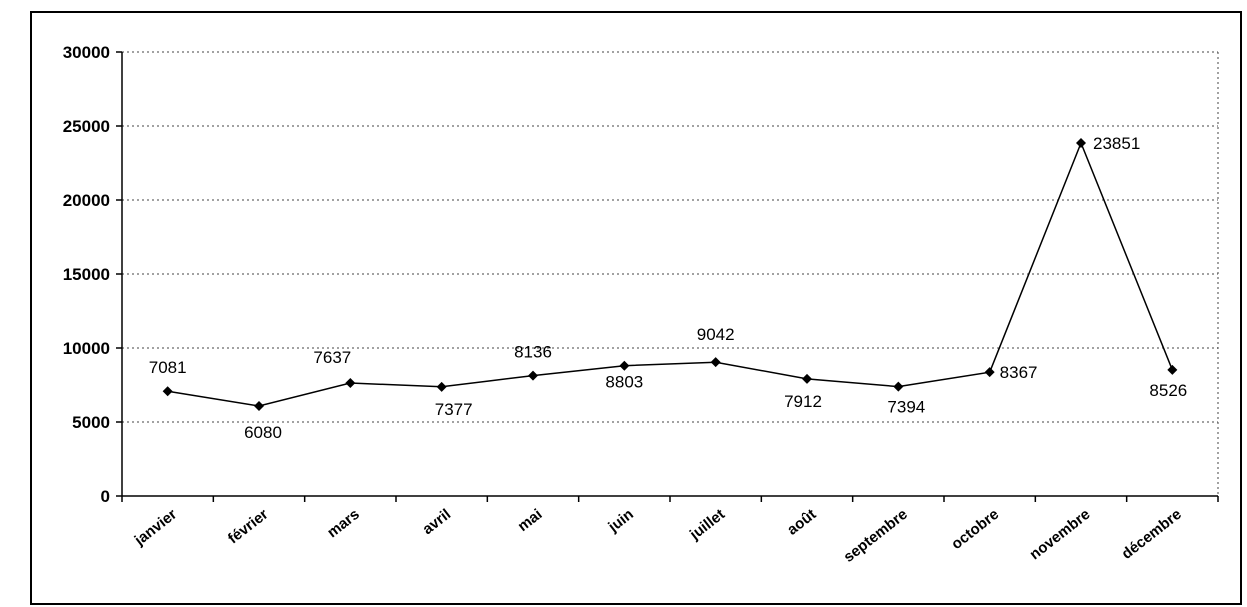 The height and width of the screenshot is (607, 1247). I want to click on data-point-janvier, so click(167, 391).